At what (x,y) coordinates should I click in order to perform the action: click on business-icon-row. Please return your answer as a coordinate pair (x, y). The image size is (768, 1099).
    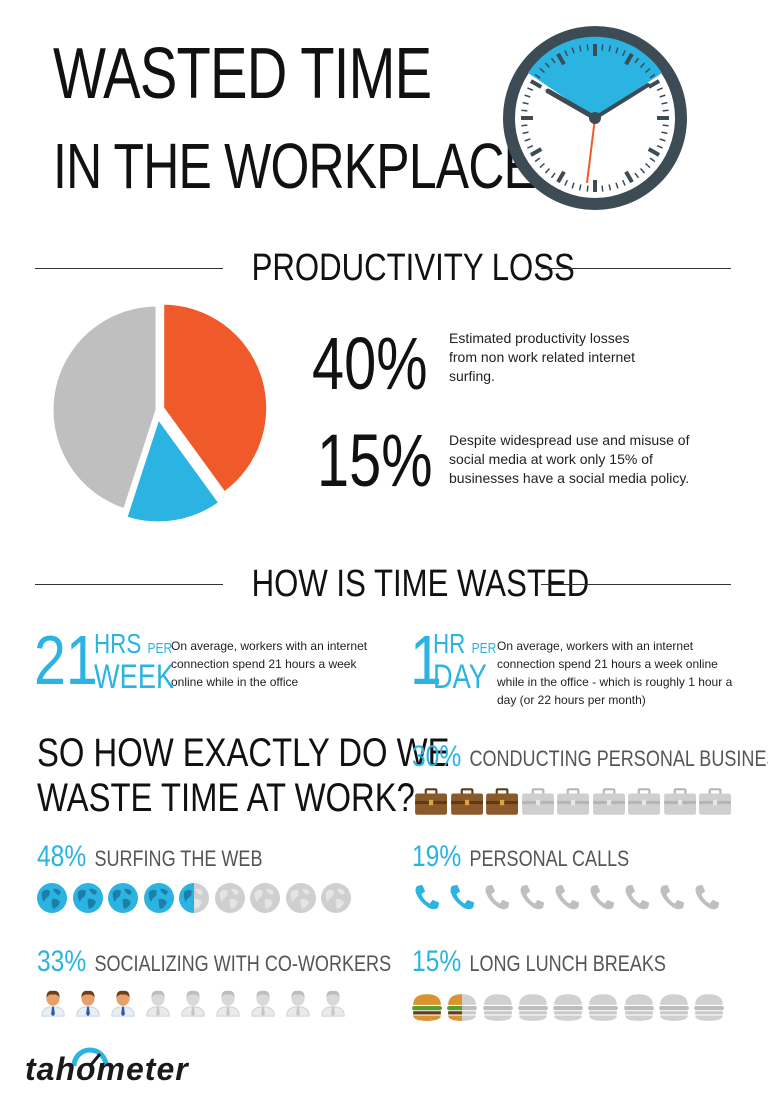
    Looking at the image, I should click on (573, 802).